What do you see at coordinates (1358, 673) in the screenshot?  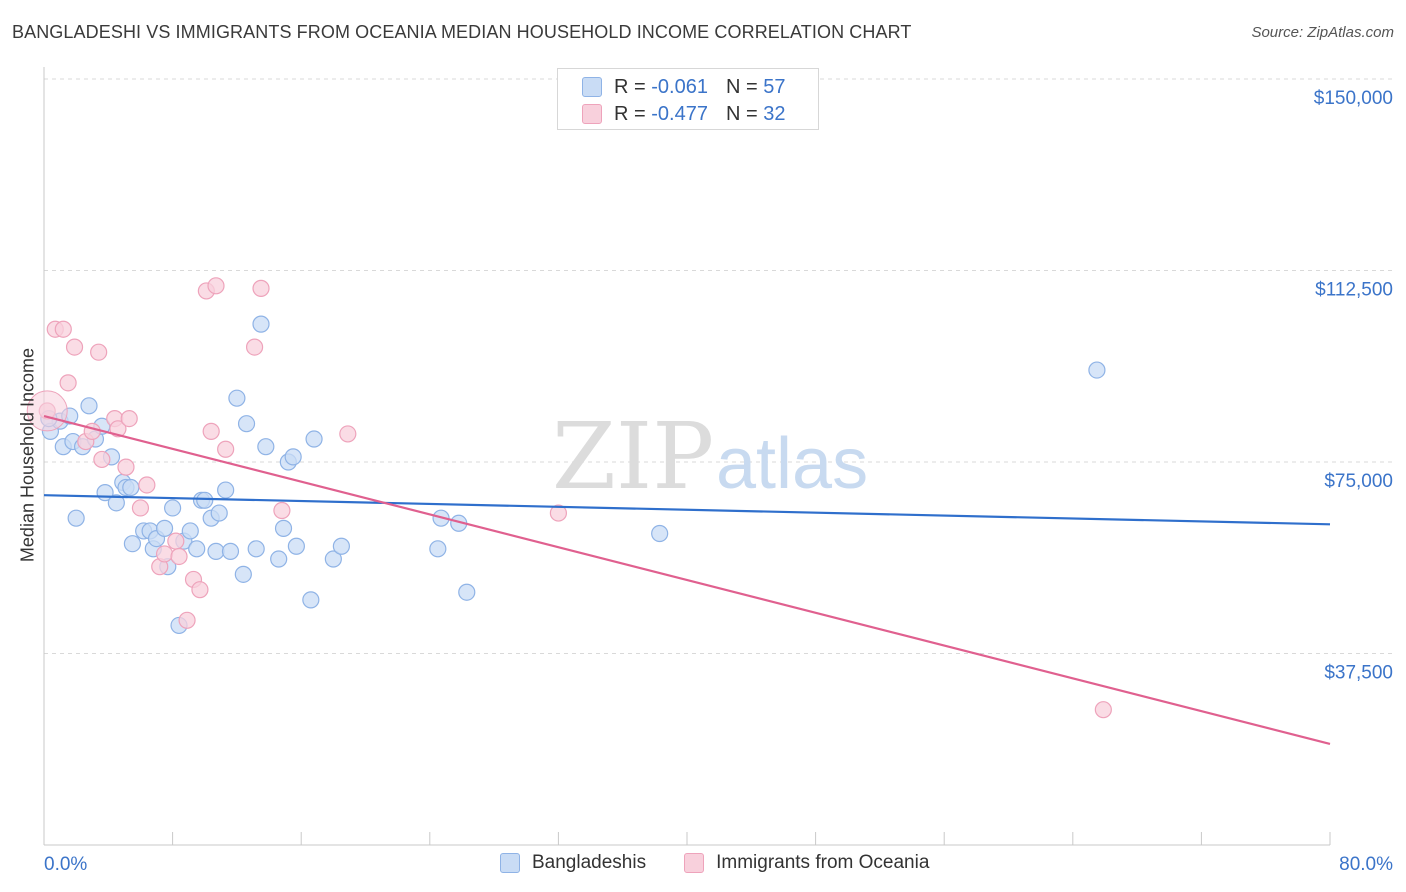 I see `y-tick-label: $37,500` at bounding box center [1358, 673].